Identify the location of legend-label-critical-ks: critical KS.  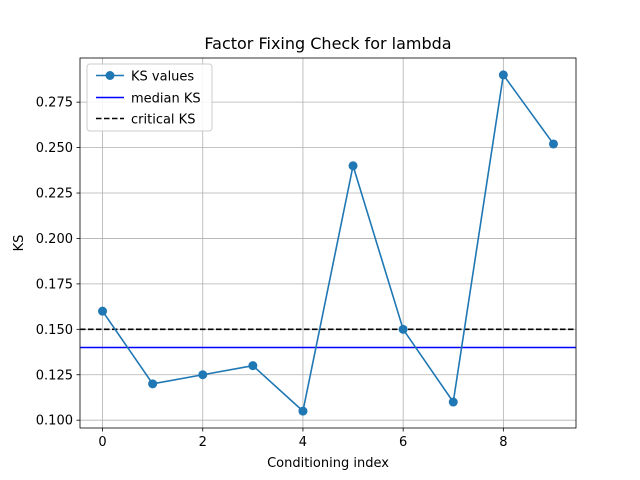
(163, 120).